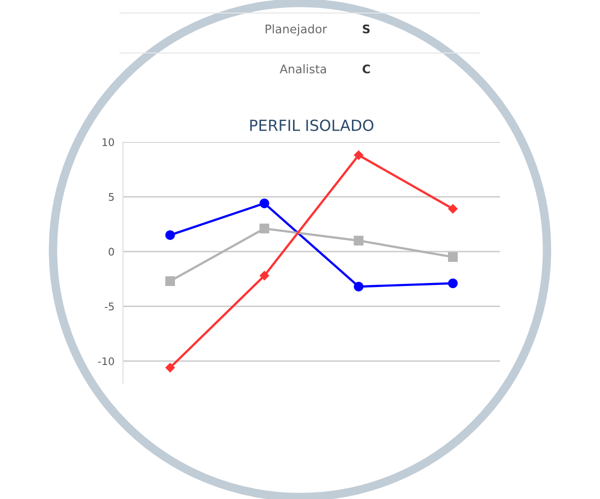 Image resolution: width=600 pixels, height=499 pixels. I want to click on text: Analista, so click(303, 69).